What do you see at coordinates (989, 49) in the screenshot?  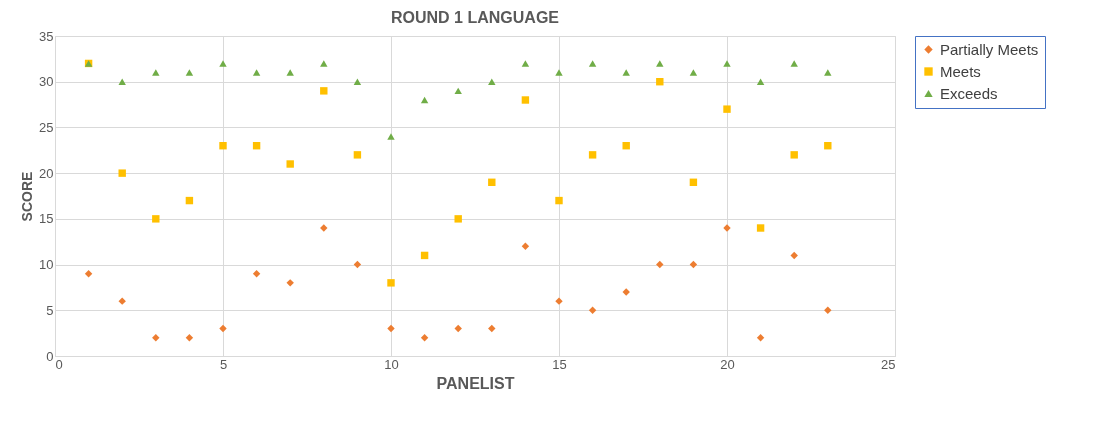 I see `legend-label: Partially Meets` at bounding box center [989, 49].